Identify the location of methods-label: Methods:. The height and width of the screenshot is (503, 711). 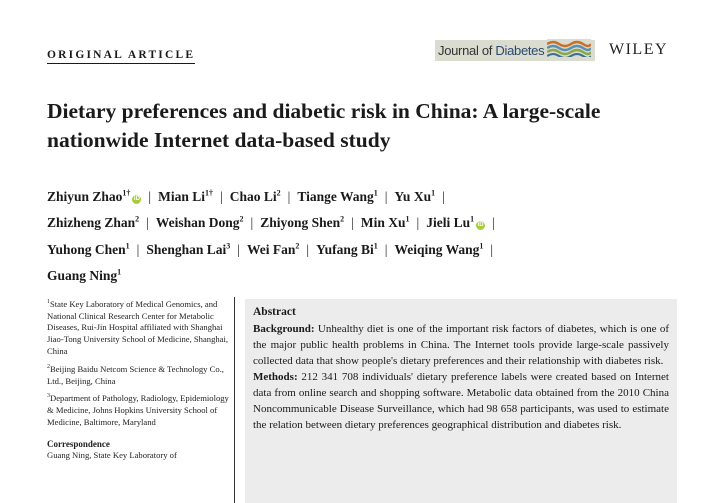
(275, 377).